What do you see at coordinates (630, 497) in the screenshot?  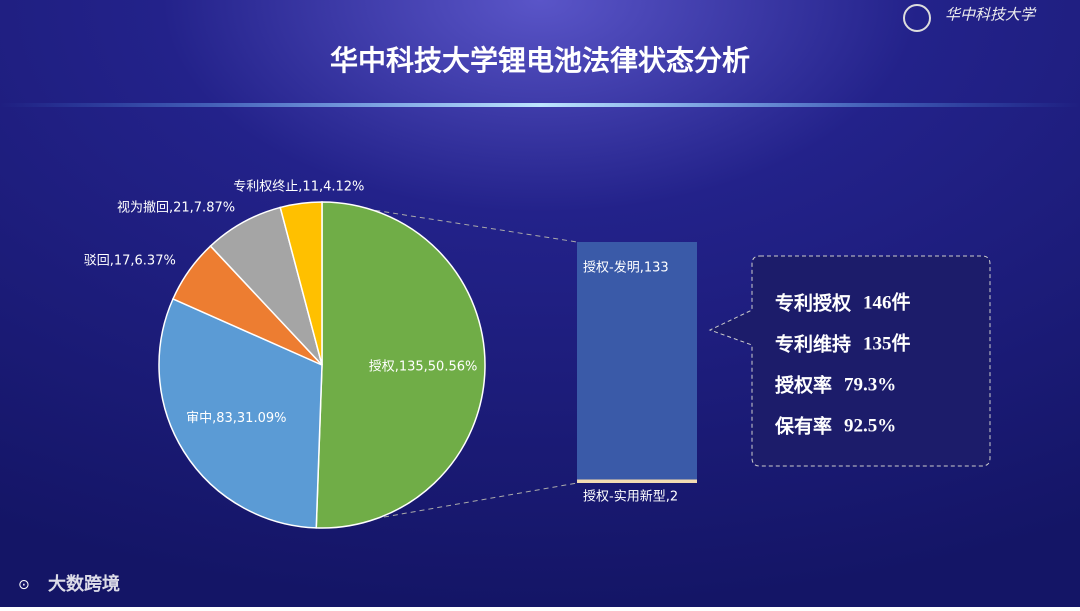 I see `data-label: 授权-实用新型,2` at bounding box center [630, 497].